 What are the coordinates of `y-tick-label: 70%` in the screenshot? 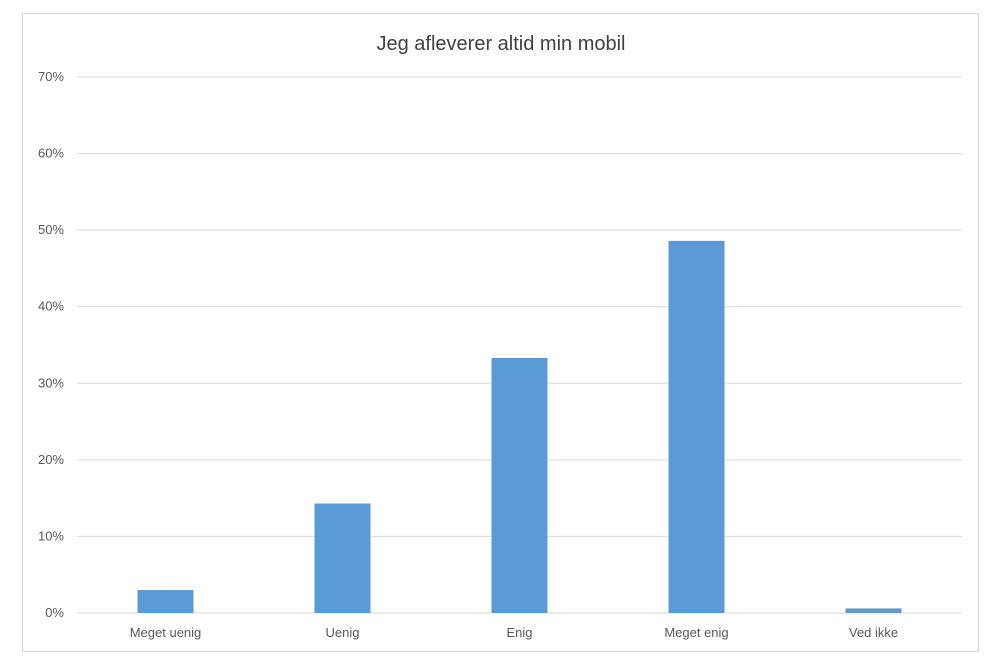 It's located at (51, 76).